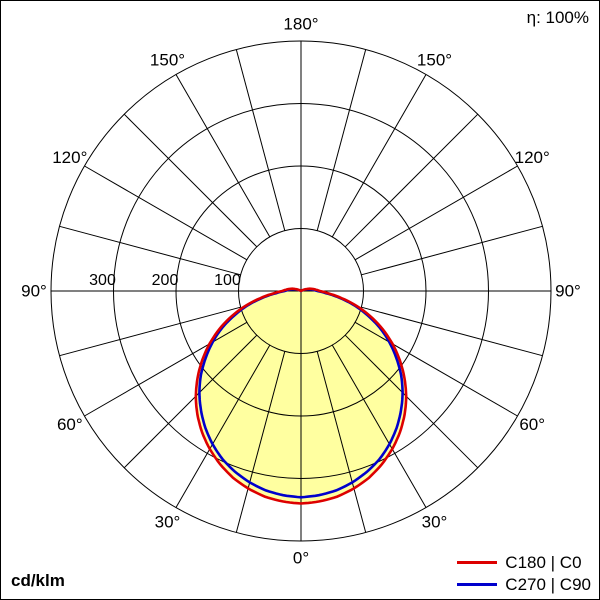  I want to click on legend-label-c180-c0: C180 | C0, so click(543, 562).